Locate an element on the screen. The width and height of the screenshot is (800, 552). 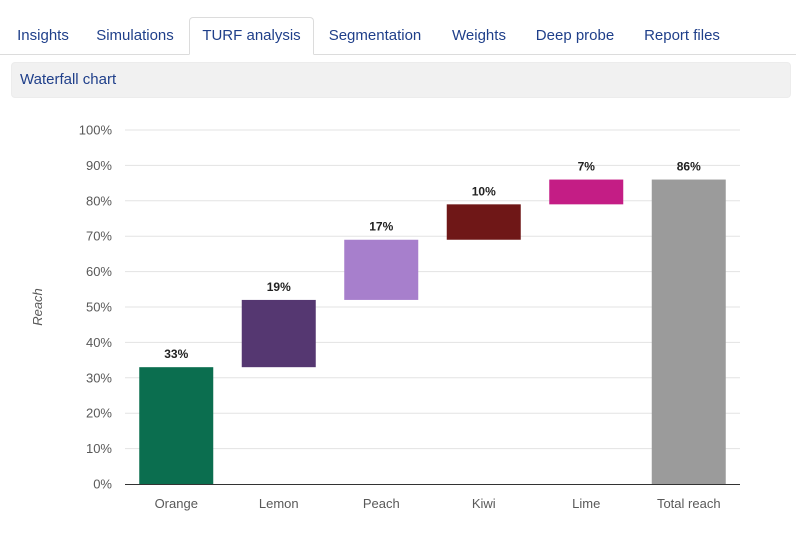
data-label: 19% is located at coordinates (279, 287).